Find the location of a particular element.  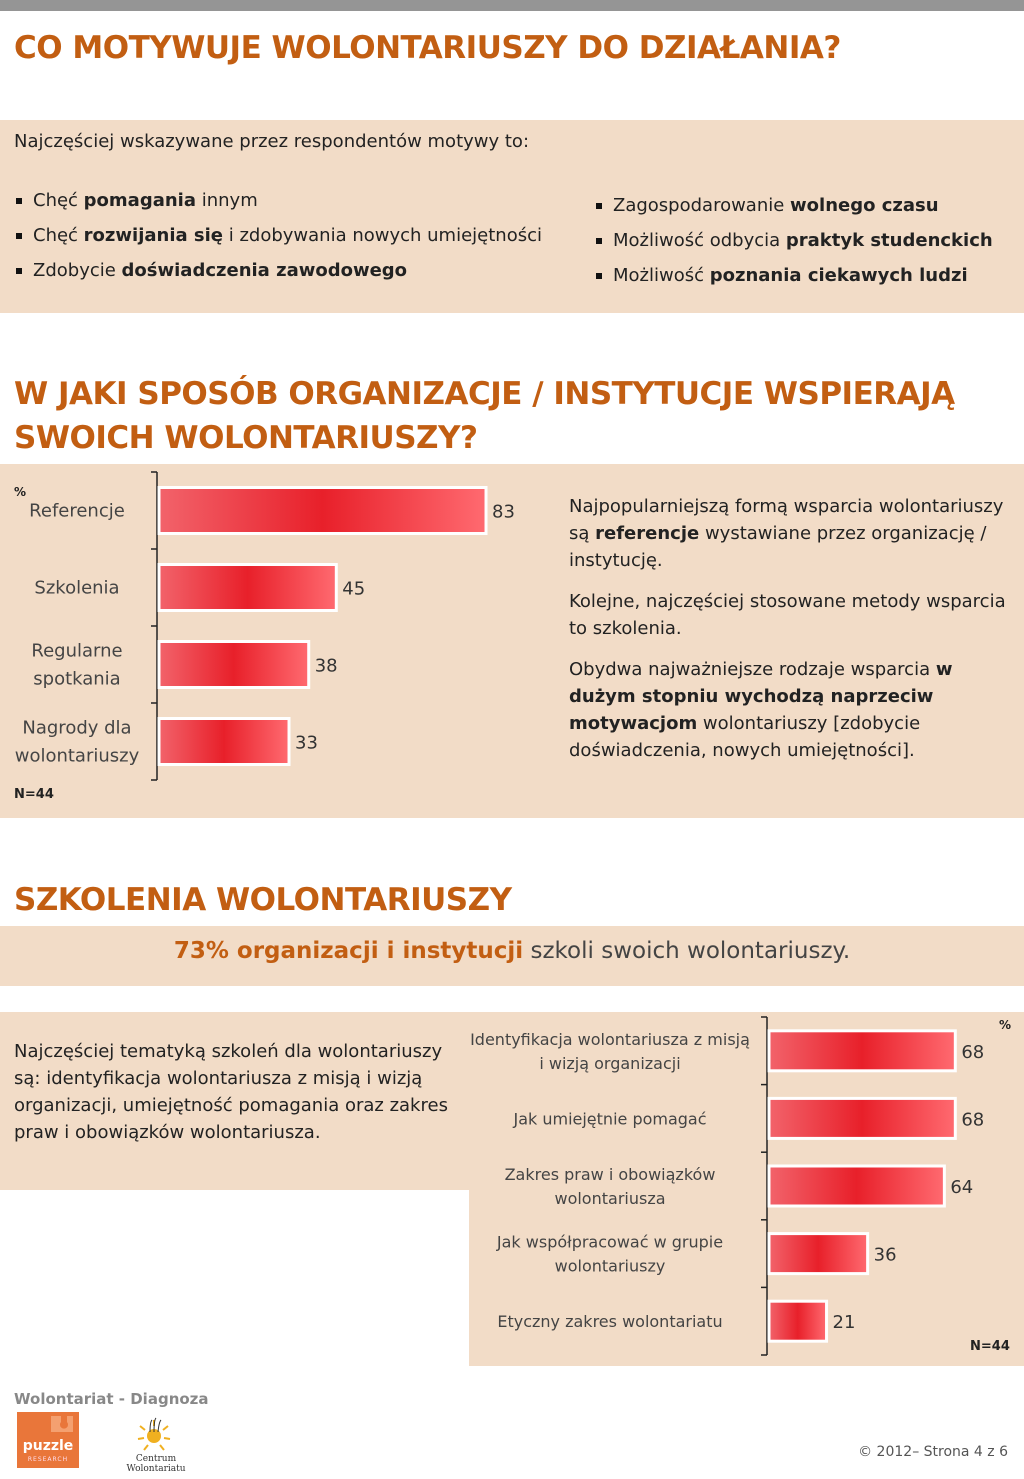

copyright: © 2012– Strona 4 z 6 is located at coordinates (933, 1452).